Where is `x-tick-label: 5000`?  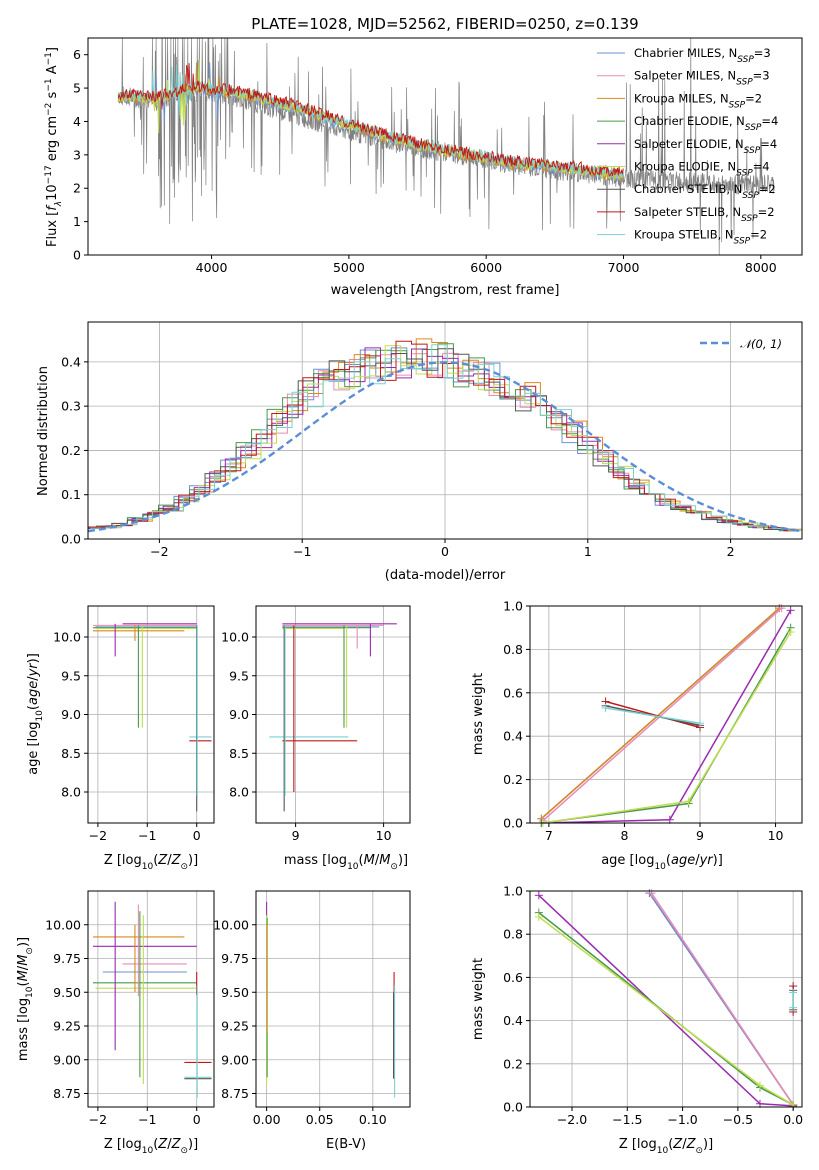
x-tick-label: 5000 is located at coordinates (349, 267).